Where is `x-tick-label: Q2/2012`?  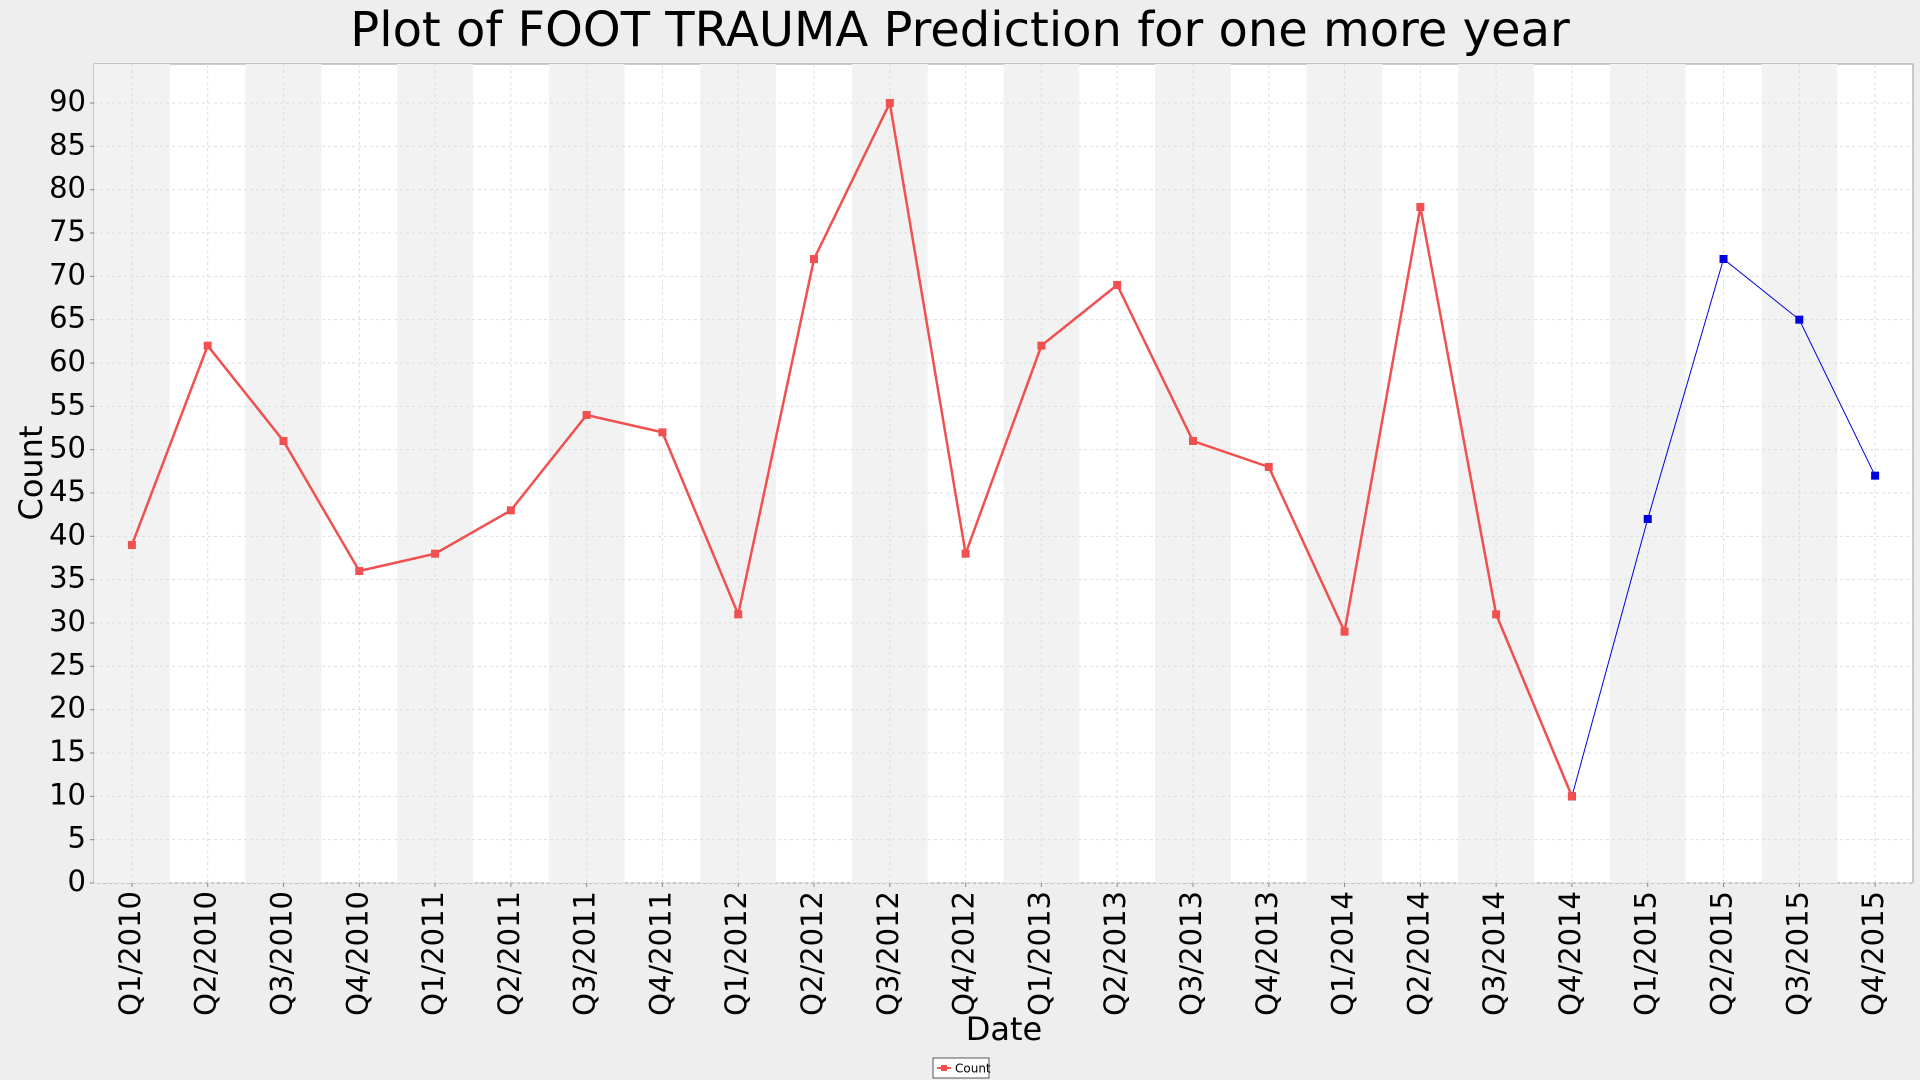
x-tick-label: Q2/2012 is located at coordinates (812, 953).